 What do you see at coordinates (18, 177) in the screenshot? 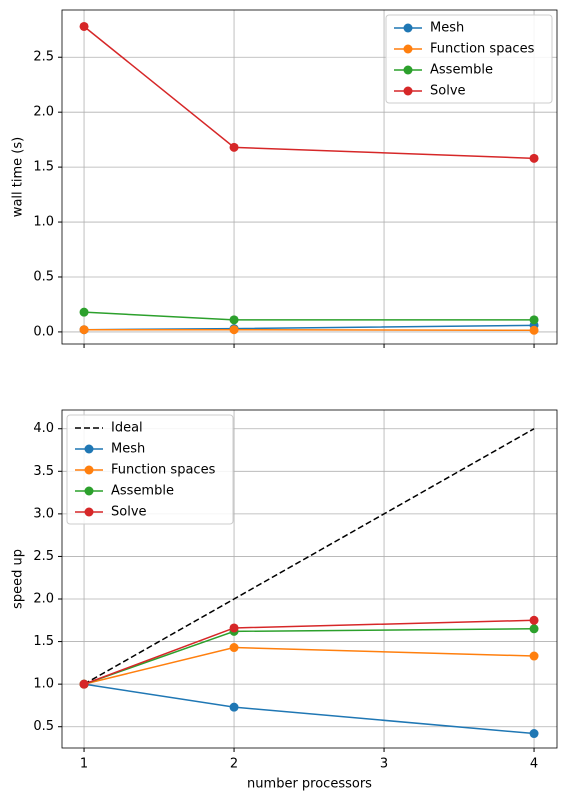
I see `y-axis-label: wall time (s)` at bounding box center [18, 177].